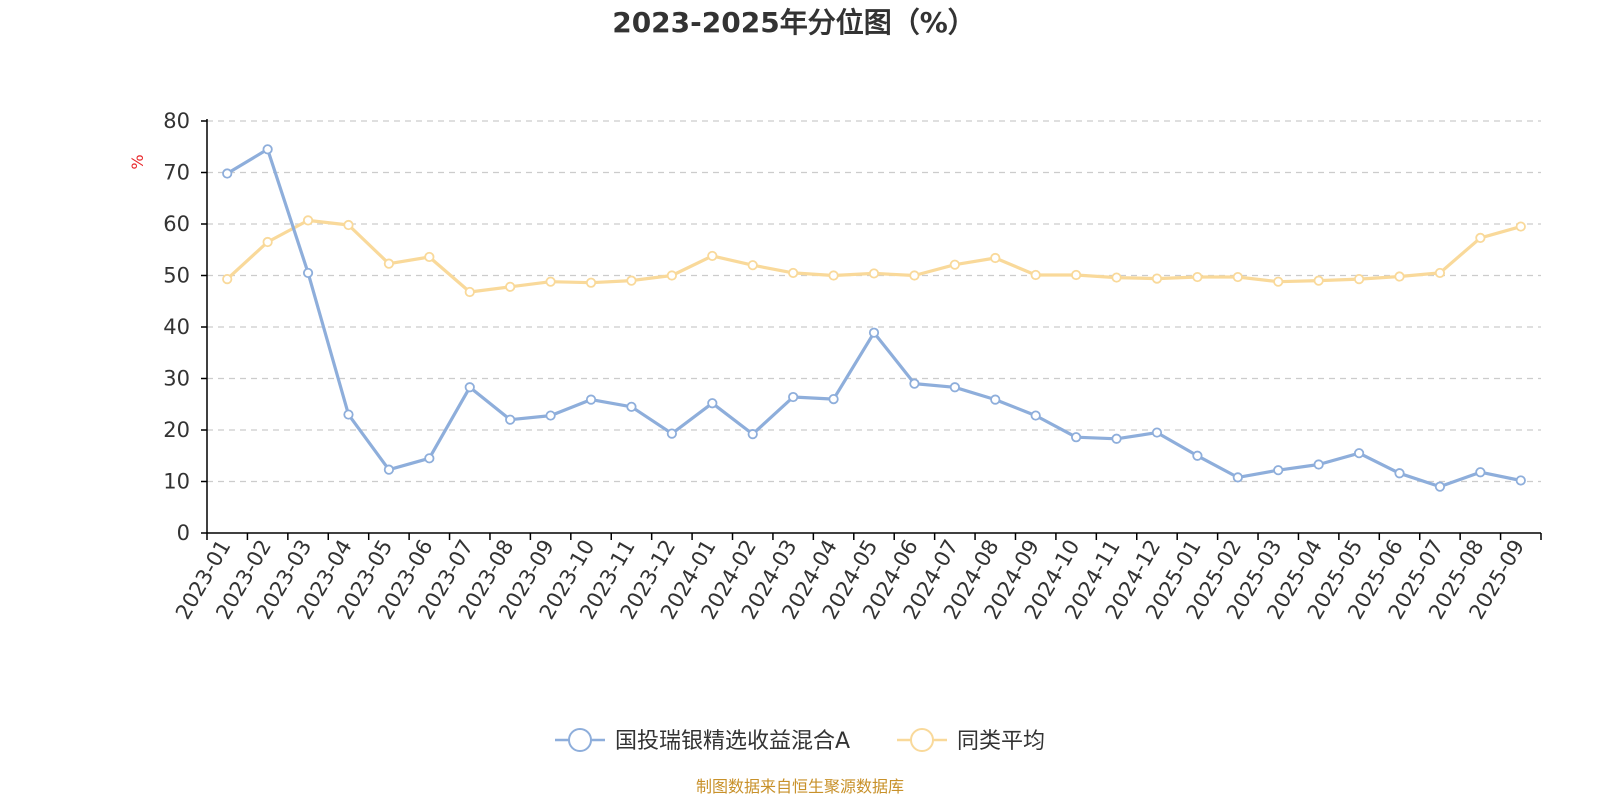  I want to click on y-tick-label: 20, so click(176, 430).